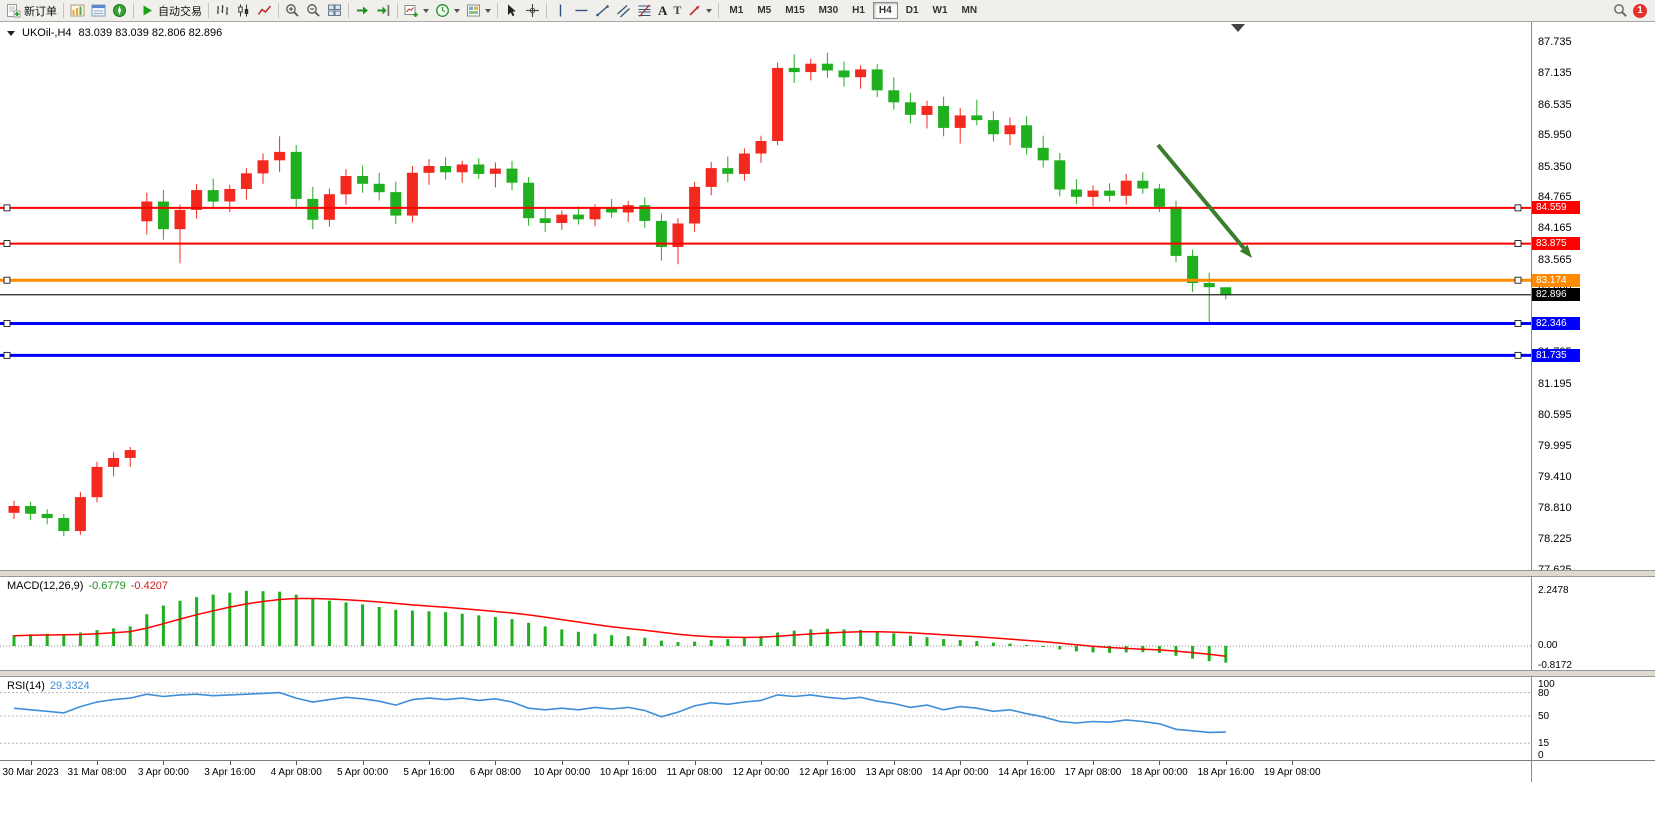  I want to click on timeframe-mn-button: MN, so click(970, 10).